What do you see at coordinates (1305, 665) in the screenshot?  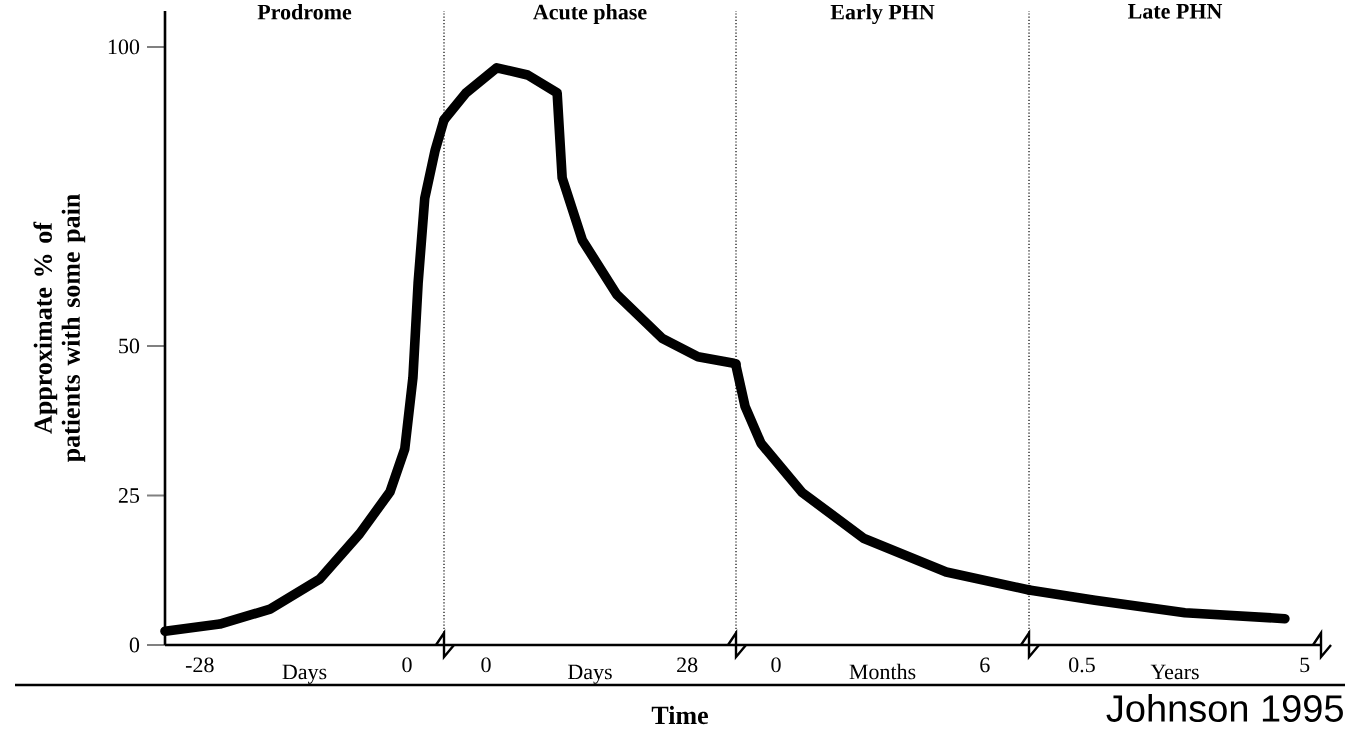 I see `x-tick-label: 5` at bounding box center [1305, 665].